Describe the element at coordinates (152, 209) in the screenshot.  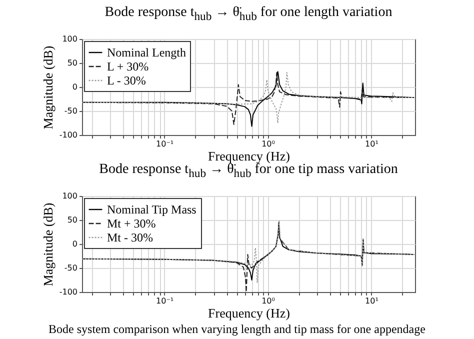
I see `legend-label: Nominal Tip Mass` at that location.